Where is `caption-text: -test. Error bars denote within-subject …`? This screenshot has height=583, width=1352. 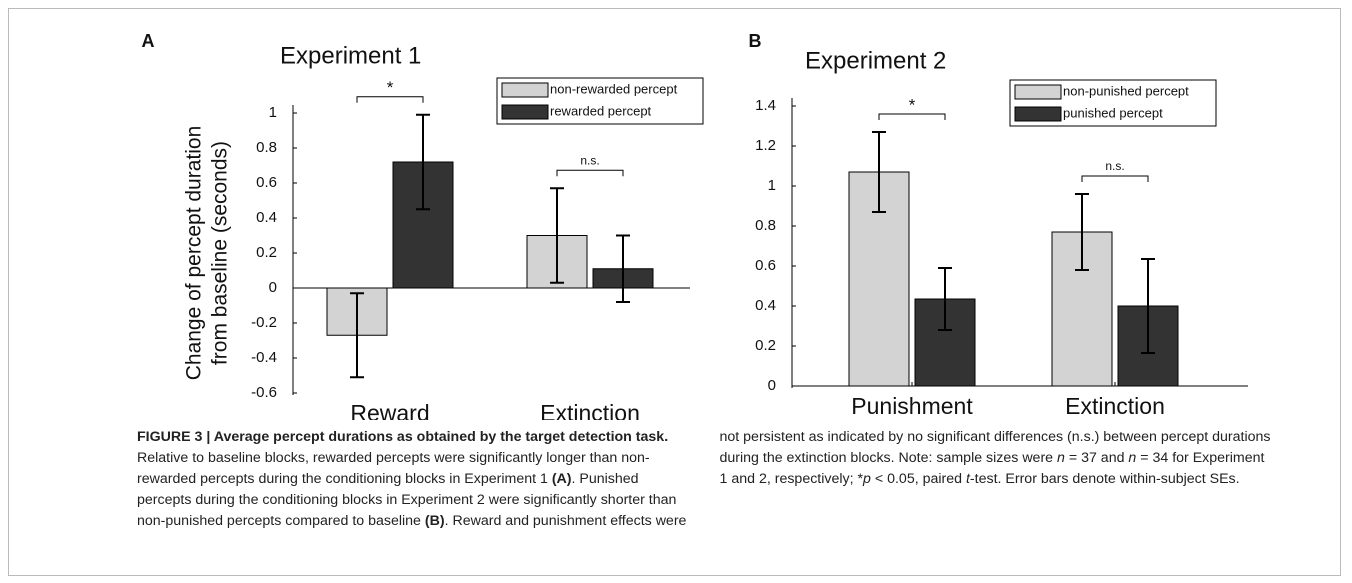
caption-text: -test. Error bars denote within-subject … is located at coordinates (1104, 479).